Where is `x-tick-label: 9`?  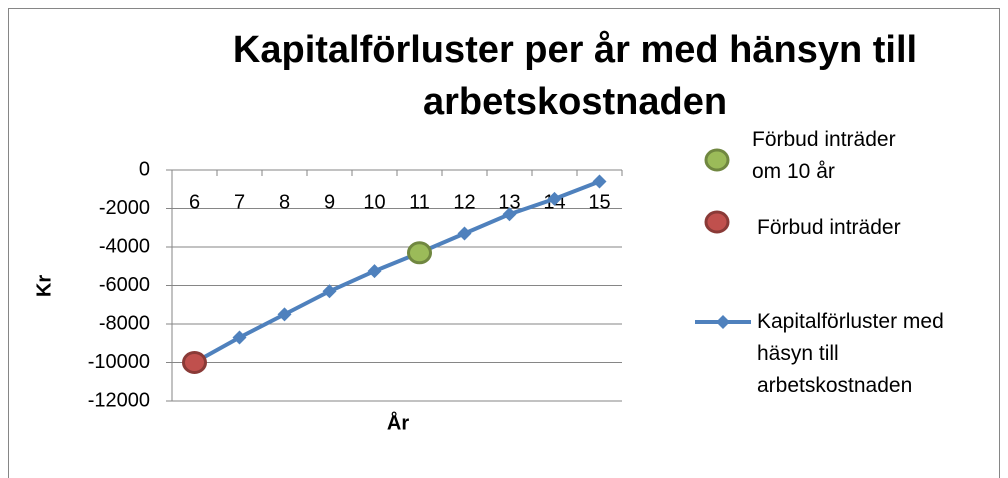
x-tick-label: 9 is located at coordinates (329, 202).